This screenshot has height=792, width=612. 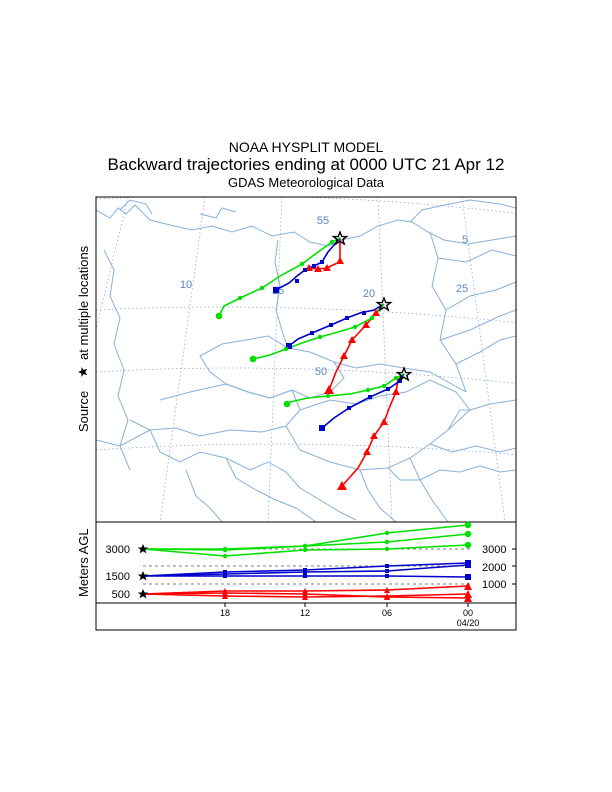 I want to click on traj-middle-blue, so click(x=336, y=325).